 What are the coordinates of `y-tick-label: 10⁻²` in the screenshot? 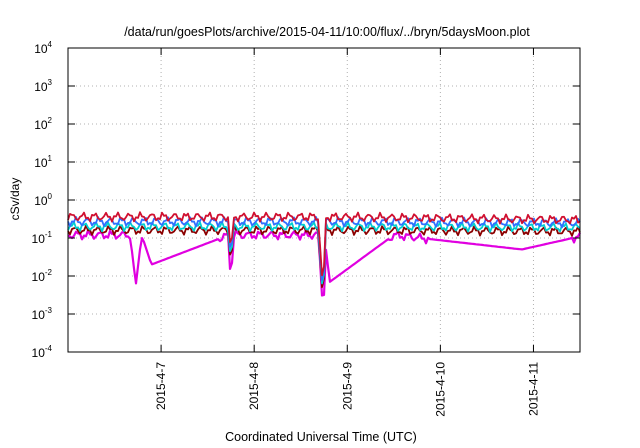 It's located at (42, 276).